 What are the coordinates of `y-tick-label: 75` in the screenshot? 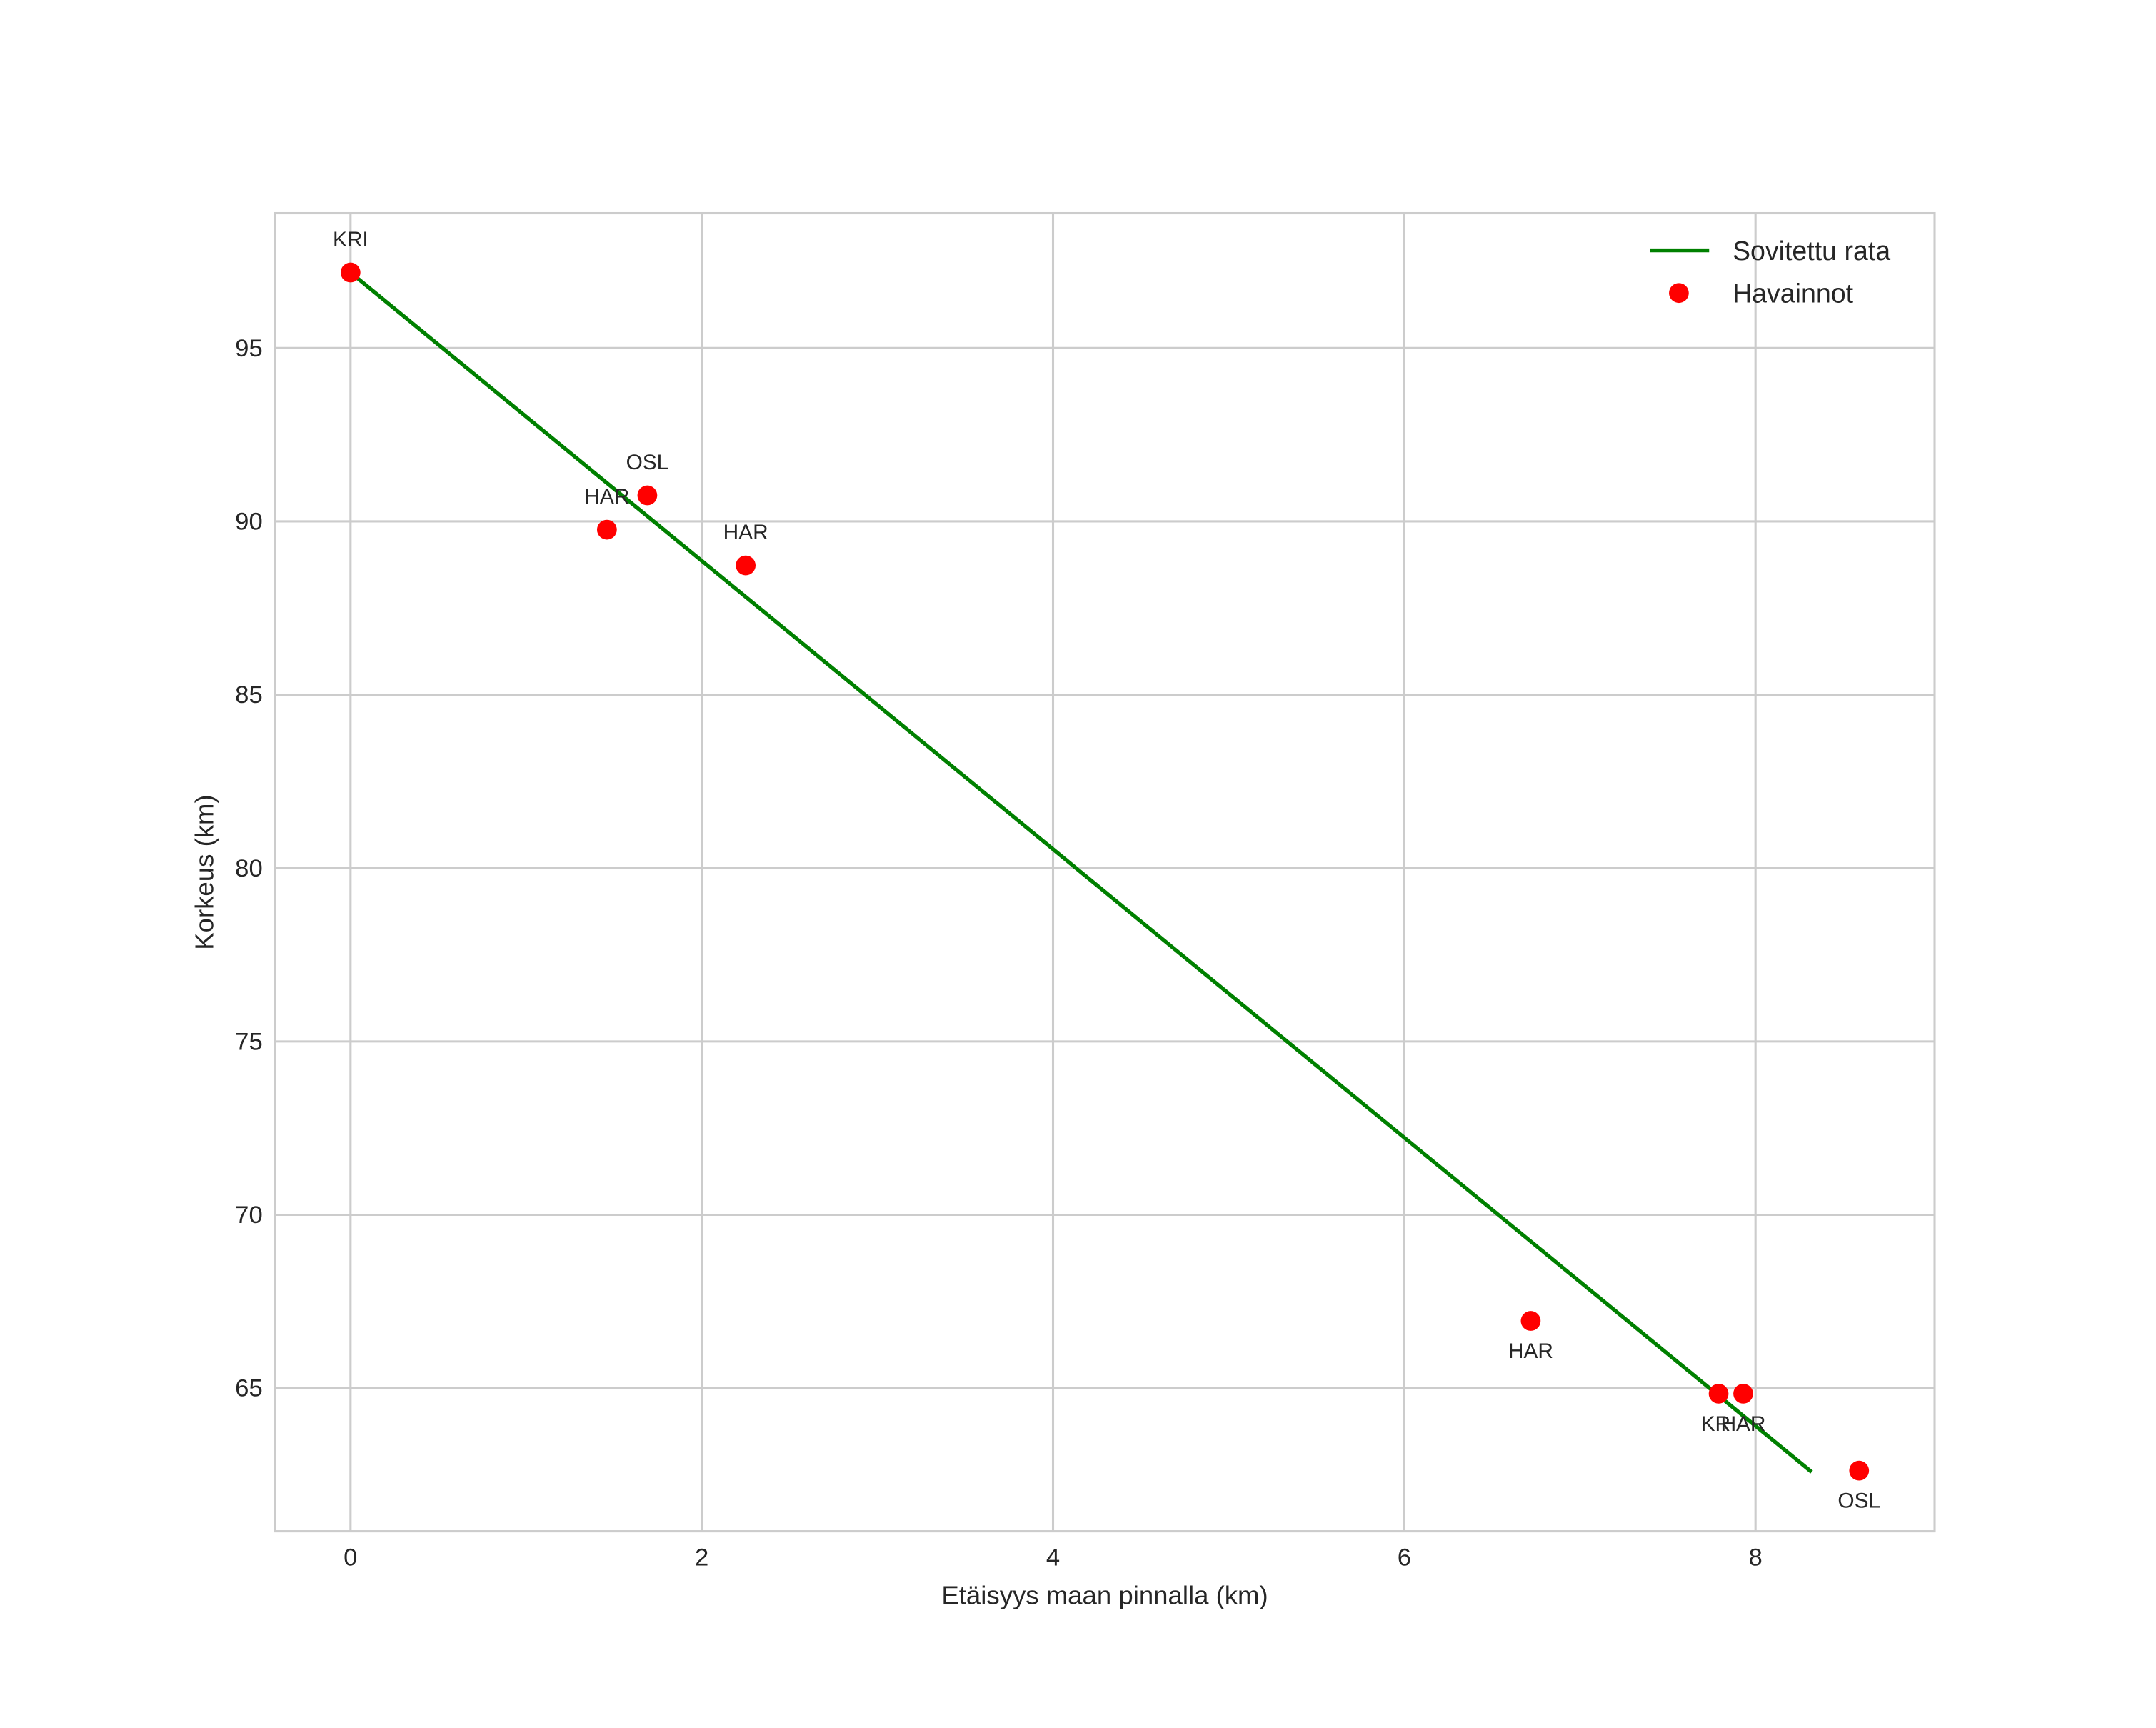 It's located at (249, 1041).